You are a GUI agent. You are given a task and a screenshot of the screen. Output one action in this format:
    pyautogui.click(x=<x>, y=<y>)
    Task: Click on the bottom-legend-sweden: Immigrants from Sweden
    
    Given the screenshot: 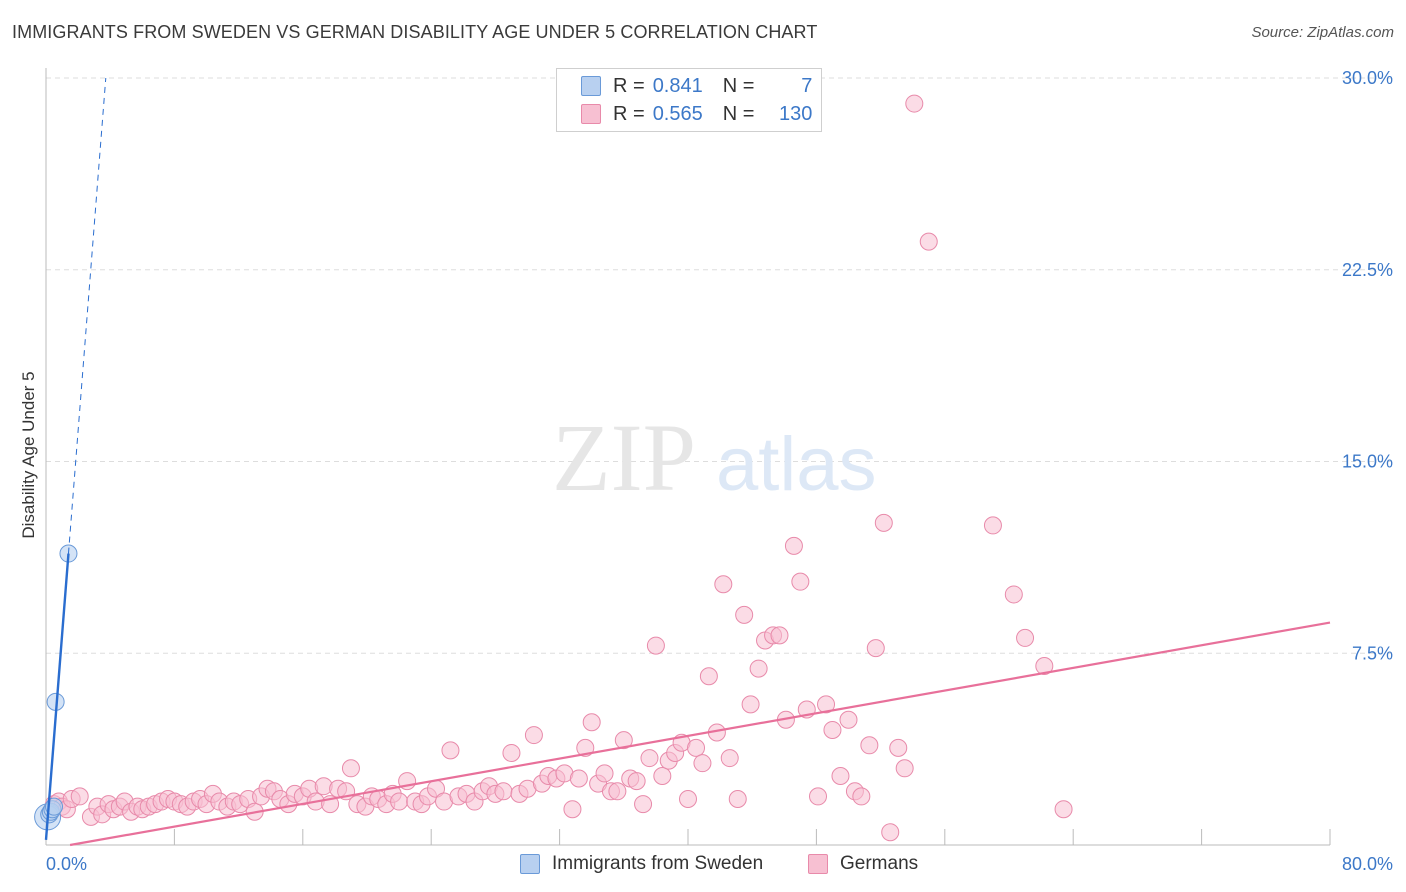 What is the action you would take?
    pyautogui.click(x=641, y=864)
    